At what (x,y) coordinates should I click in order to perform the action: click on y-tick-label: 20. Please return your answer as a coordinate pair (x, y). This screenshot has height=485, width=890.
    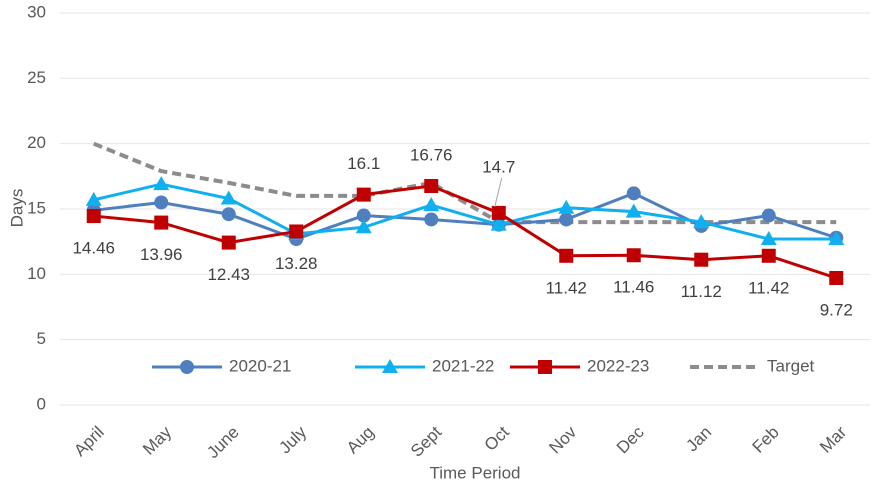
    Looking at the image, I should click on (36, 142).